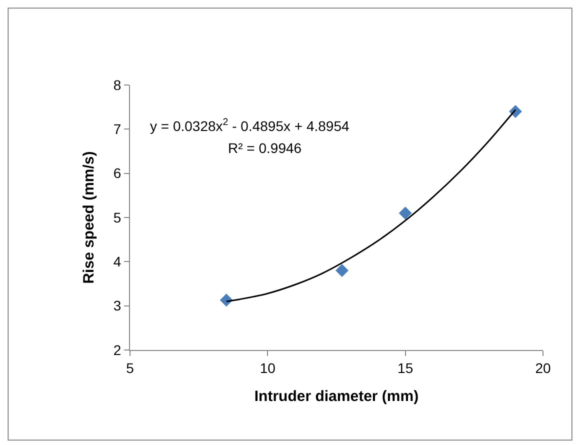 The image size is (578, 445). What do you see at coordinates (336, 396) in the screenshot?
I see `x-axis-title: Intruder diameter (mm)` at bounding box center [336, 396].